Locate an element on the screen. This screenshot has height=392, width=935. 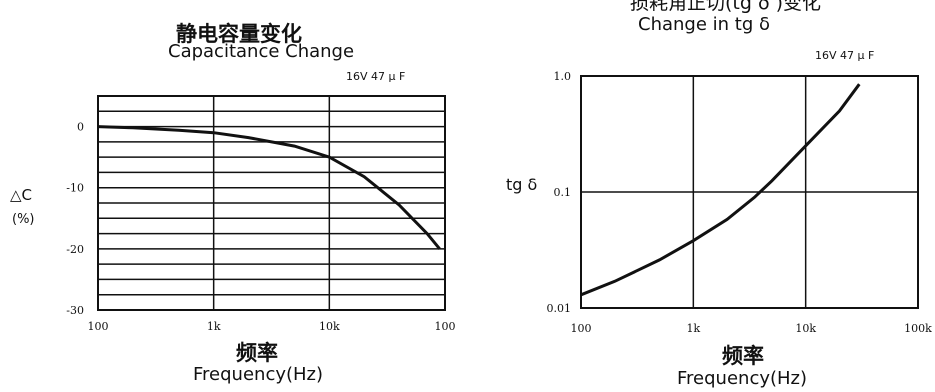
chart-title: 静电容量变化 is located at coordinates (239, 34).